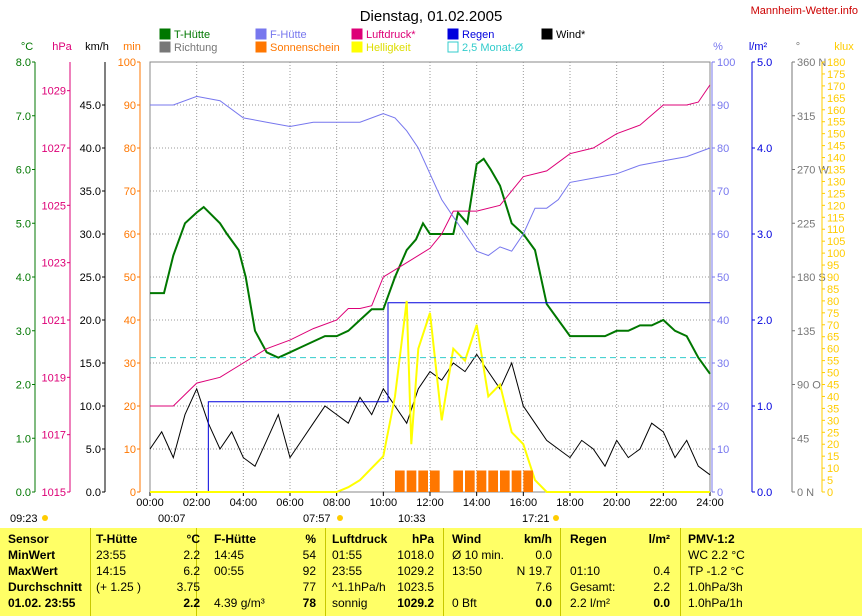 The height and width of the screenshot is (616, 862). I want to click on left-axis-tick-label: 20, so click(130, 407).